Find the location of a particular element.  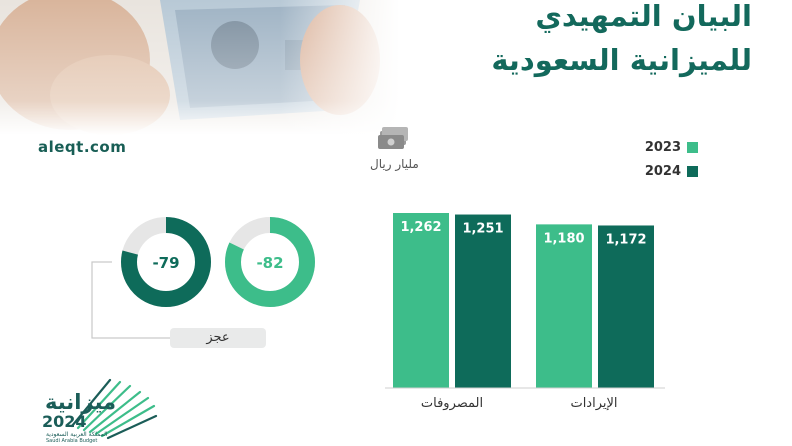

title-line-1: البيان التمهيدي is located at coordinates (643, 16).